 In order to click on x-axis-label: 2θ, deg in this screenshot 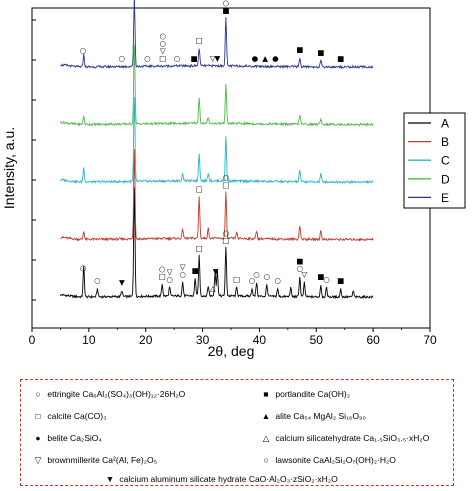, I will do `click(231, 351)`.